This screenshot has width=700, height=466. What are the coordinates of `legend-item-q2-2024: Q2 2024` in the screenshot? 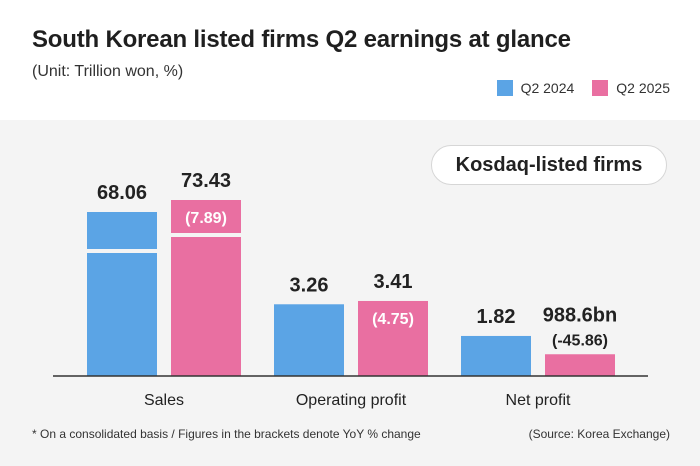 It's located at (535, 88).